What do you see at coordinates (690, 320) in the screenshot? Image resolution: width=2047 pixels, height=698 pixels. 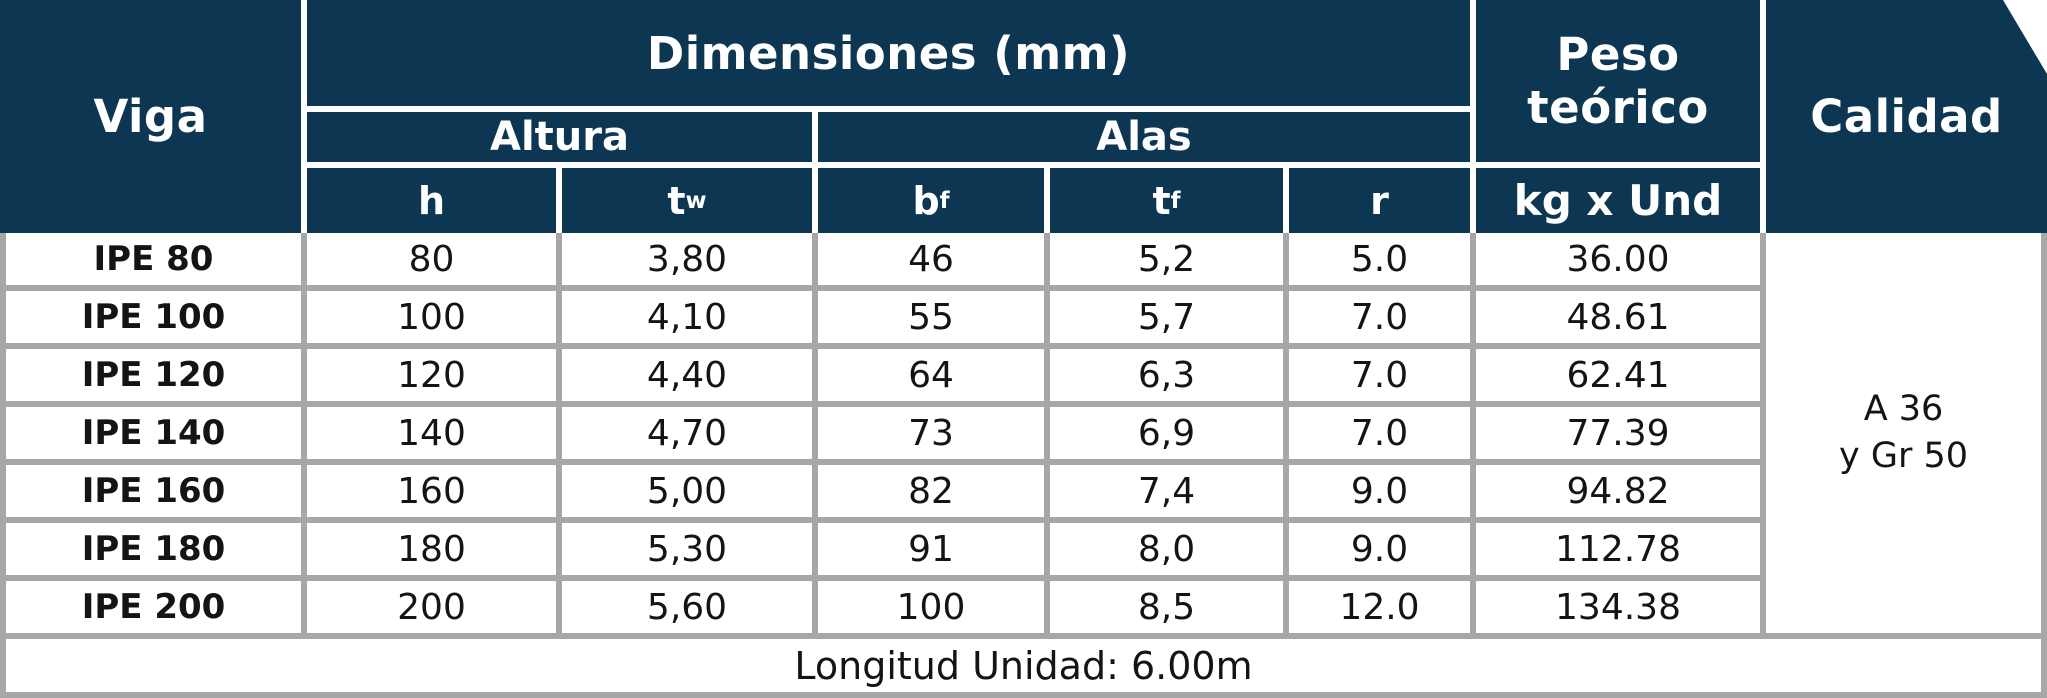 I see `cell-tw: 4,10` at bounding box center [690, 320].